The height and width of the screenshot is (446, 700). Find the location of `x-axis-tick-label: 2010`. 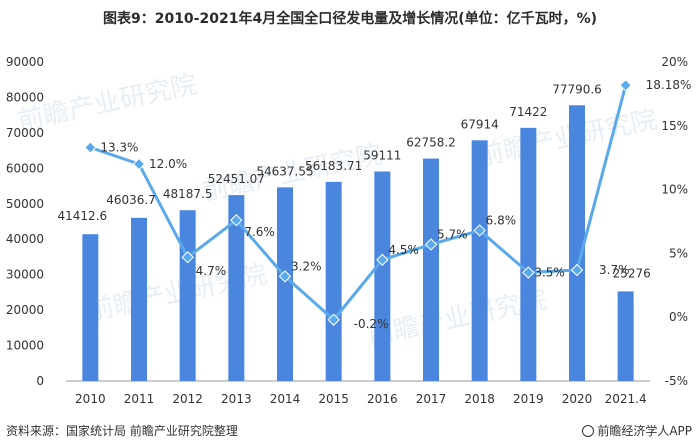

x-axis-tick-label: 2010 is located at coordinates (90, 399).